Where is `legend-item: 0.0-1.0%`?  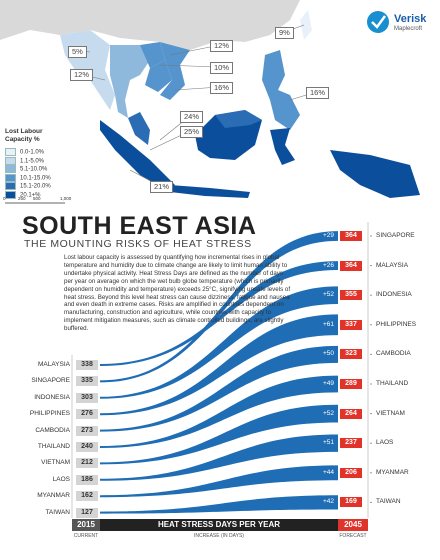 legend-item: 0.0-1.0% is located at coordinates (24, 152).